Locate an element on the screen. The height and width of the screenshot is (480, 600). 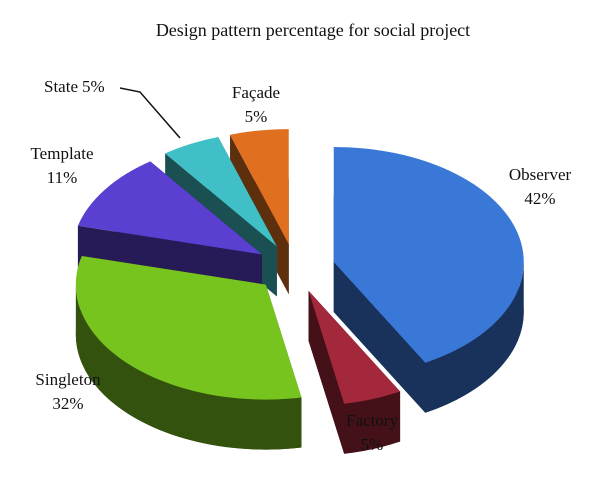
value-label: 42% is located at coordinates (539, 198).